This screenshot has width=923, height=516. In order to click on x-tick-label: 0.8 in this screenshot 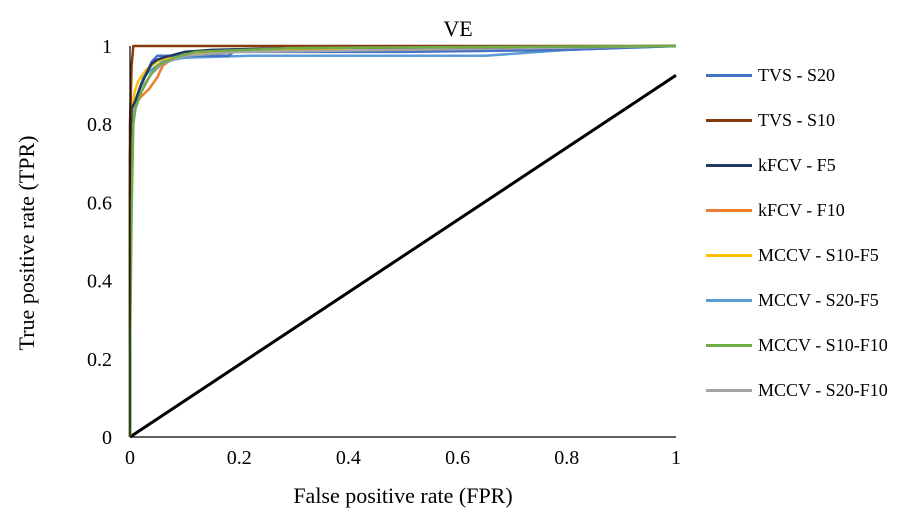, I will do `click(566, 458)`.